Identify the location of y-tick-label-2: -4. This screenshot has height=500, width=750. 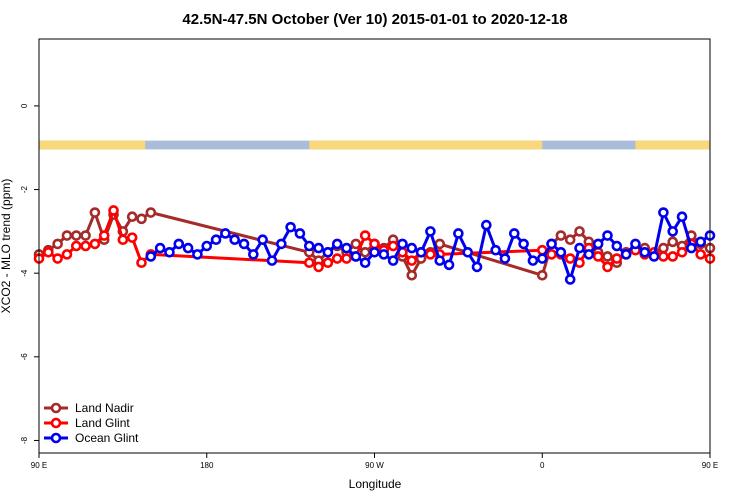
(24, 273).